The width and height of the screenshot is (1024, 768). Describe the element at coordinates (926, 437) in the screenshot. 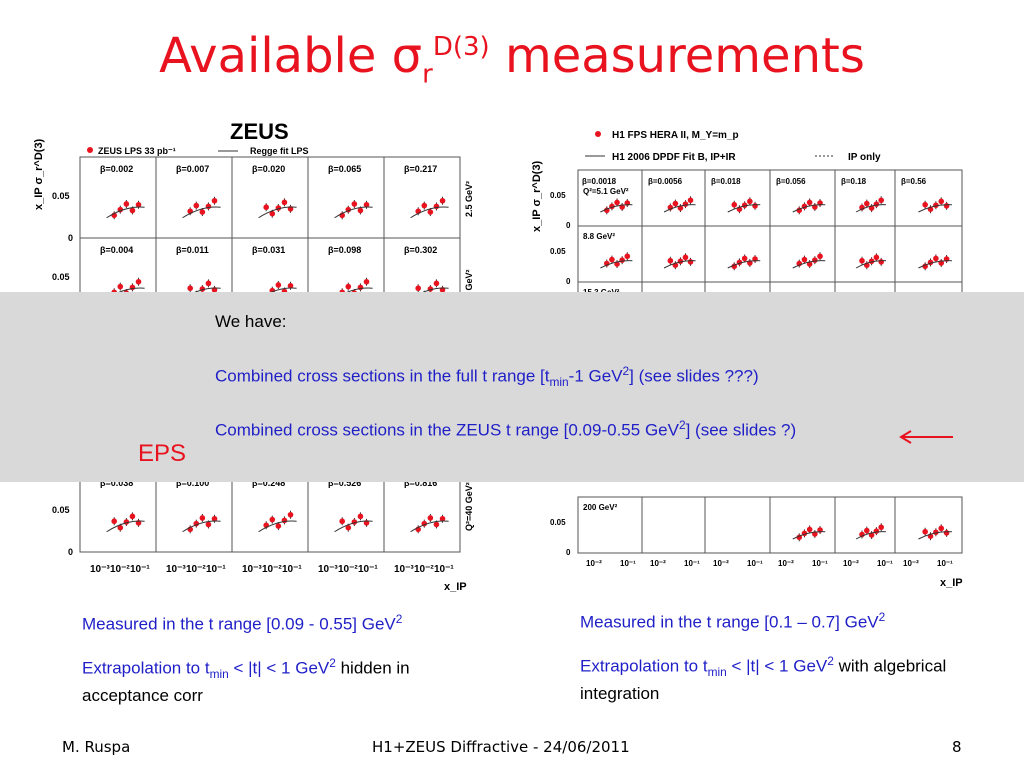

I see `arrow` at that location.